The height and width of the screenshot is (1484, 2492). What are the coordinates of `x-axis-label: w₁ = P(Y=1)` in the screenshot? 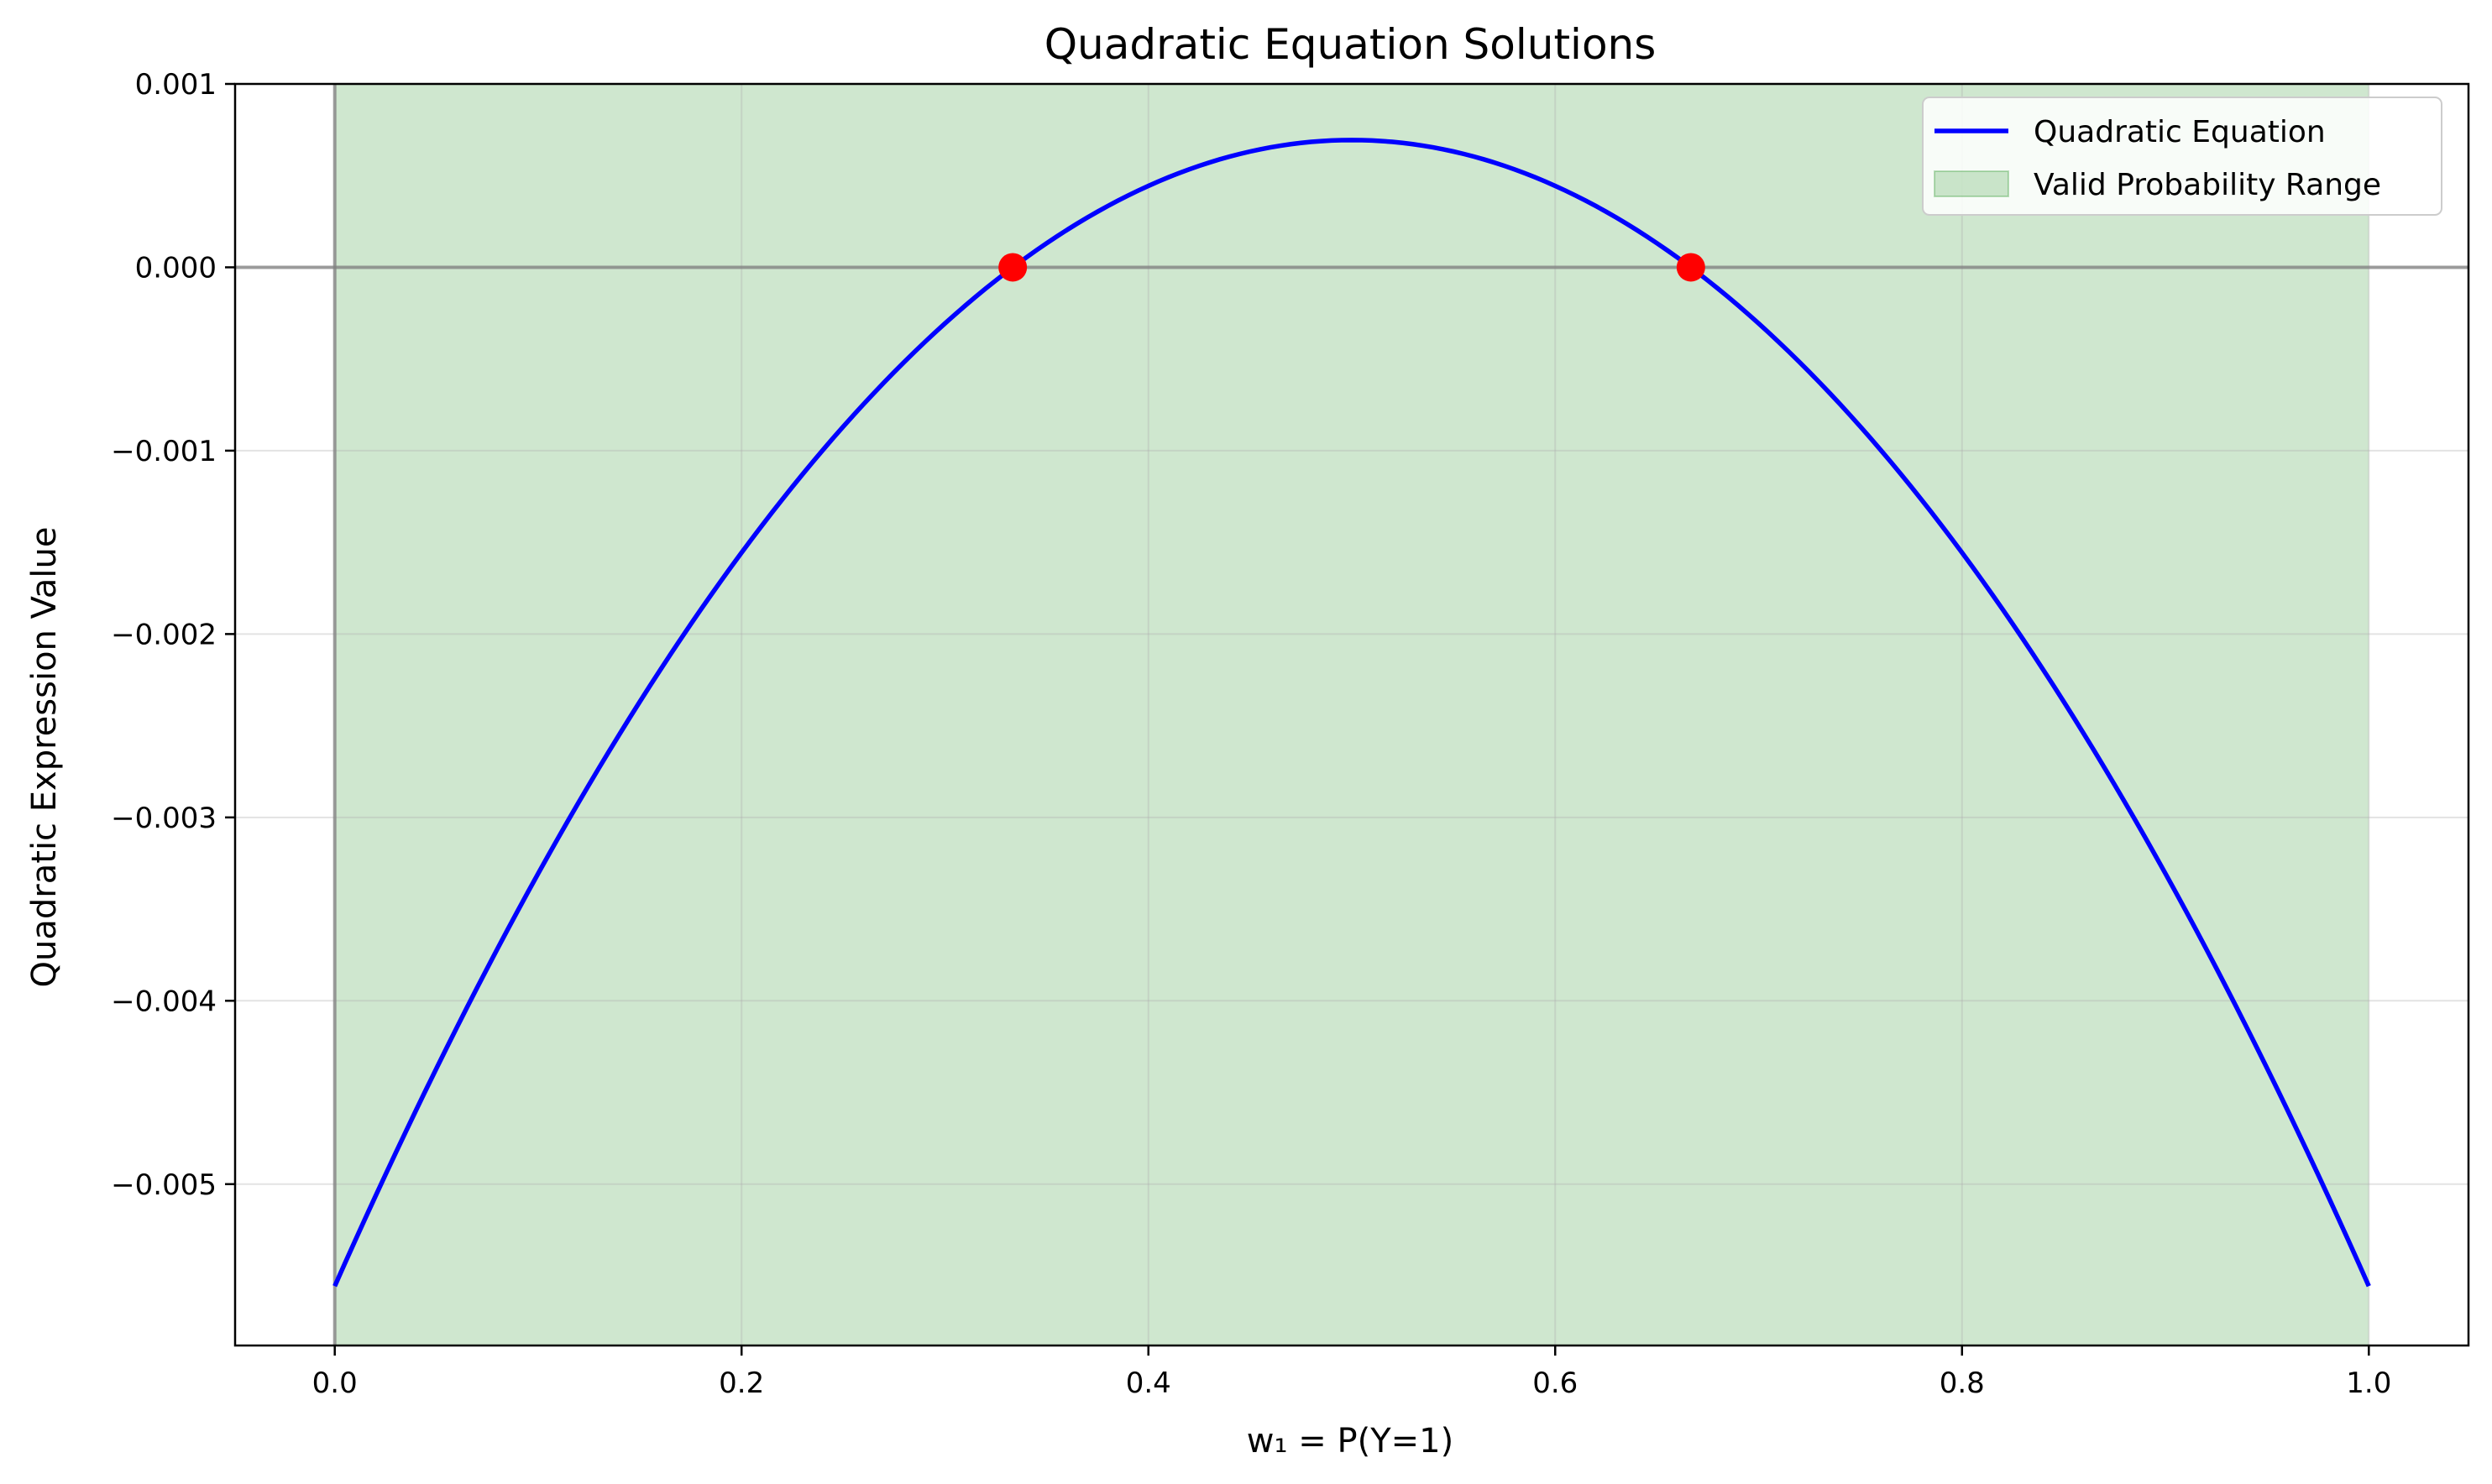 It's located at (1350, 1441).